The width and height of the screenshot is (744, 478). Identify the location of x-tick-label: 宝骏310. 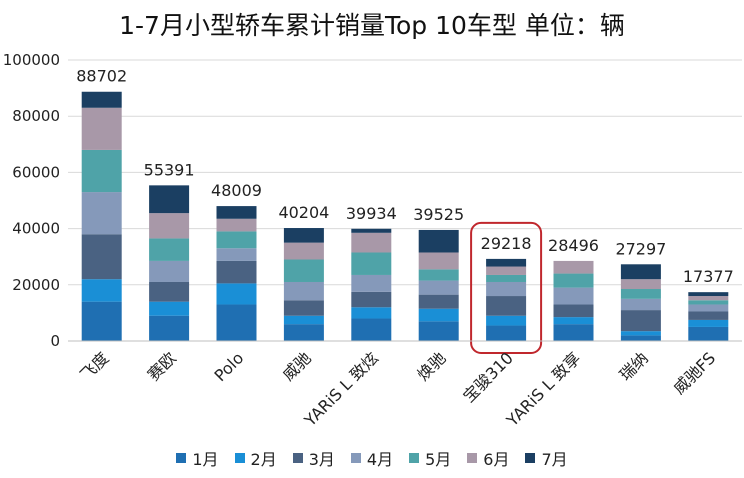
(488, 377).